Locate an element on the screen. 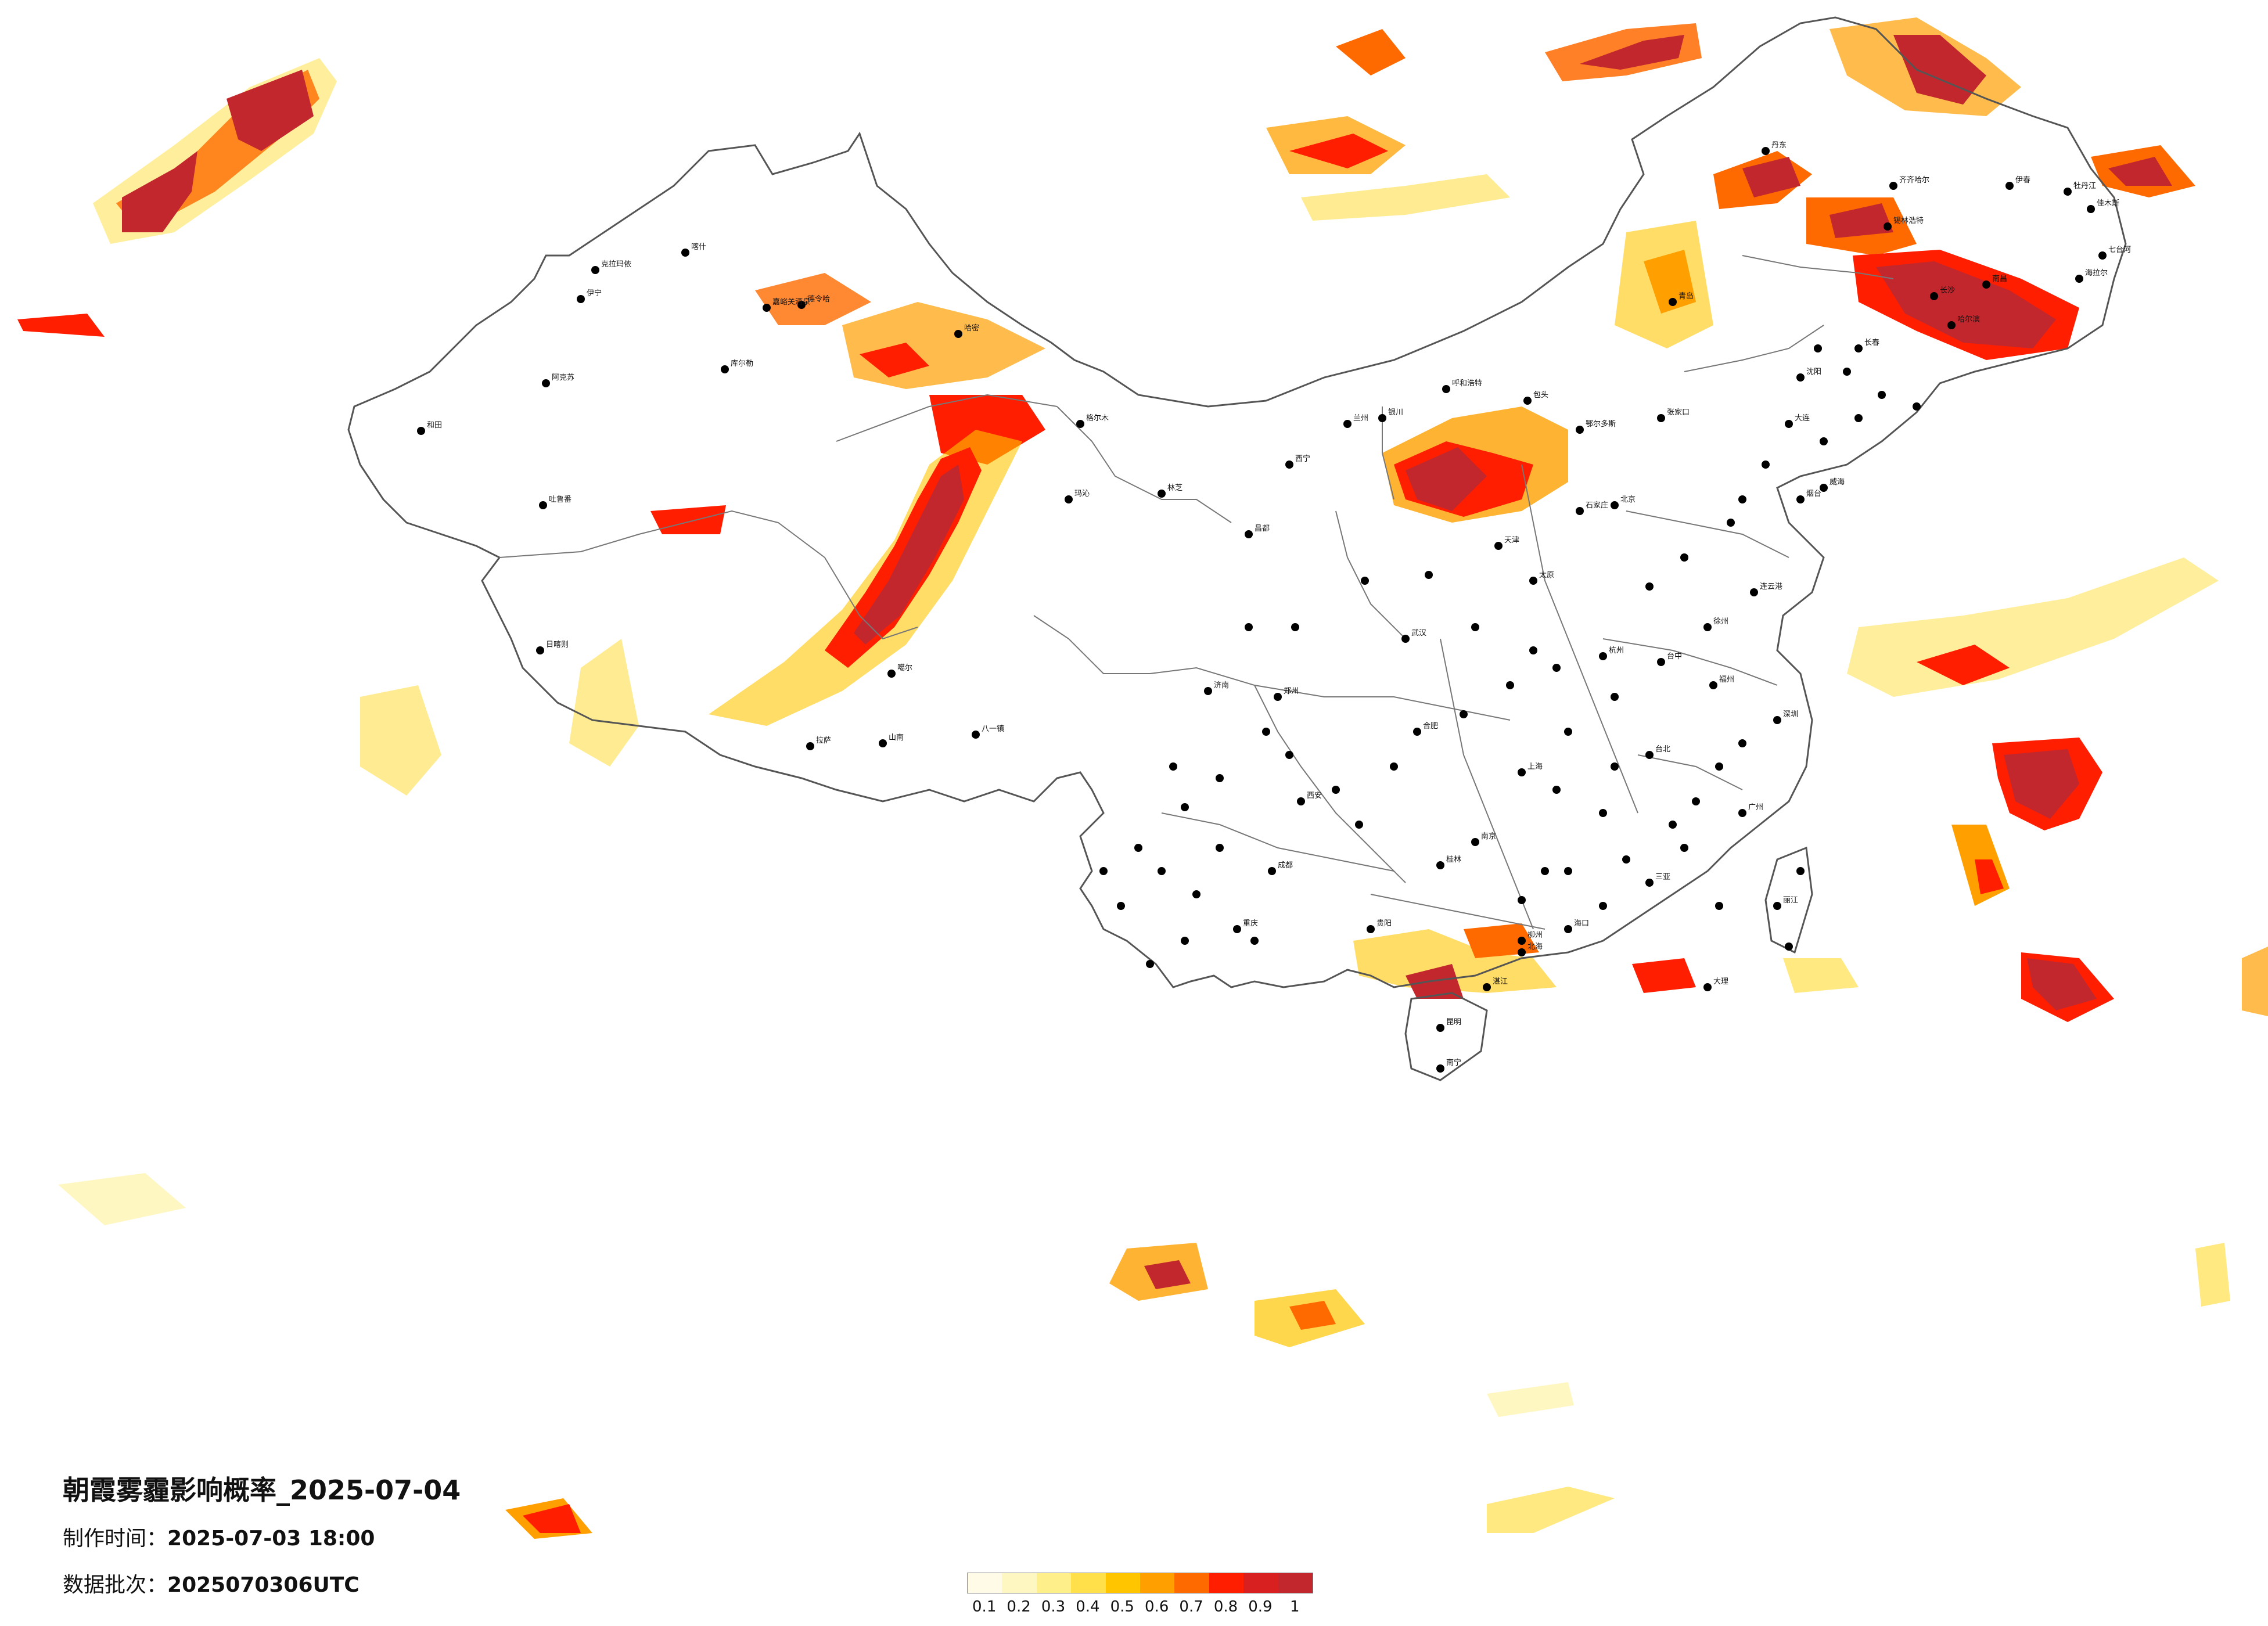 The width and height of the screenshot is (2268, 1626). city-label: 呼和浩特 is located at coordinates (1467, 383).